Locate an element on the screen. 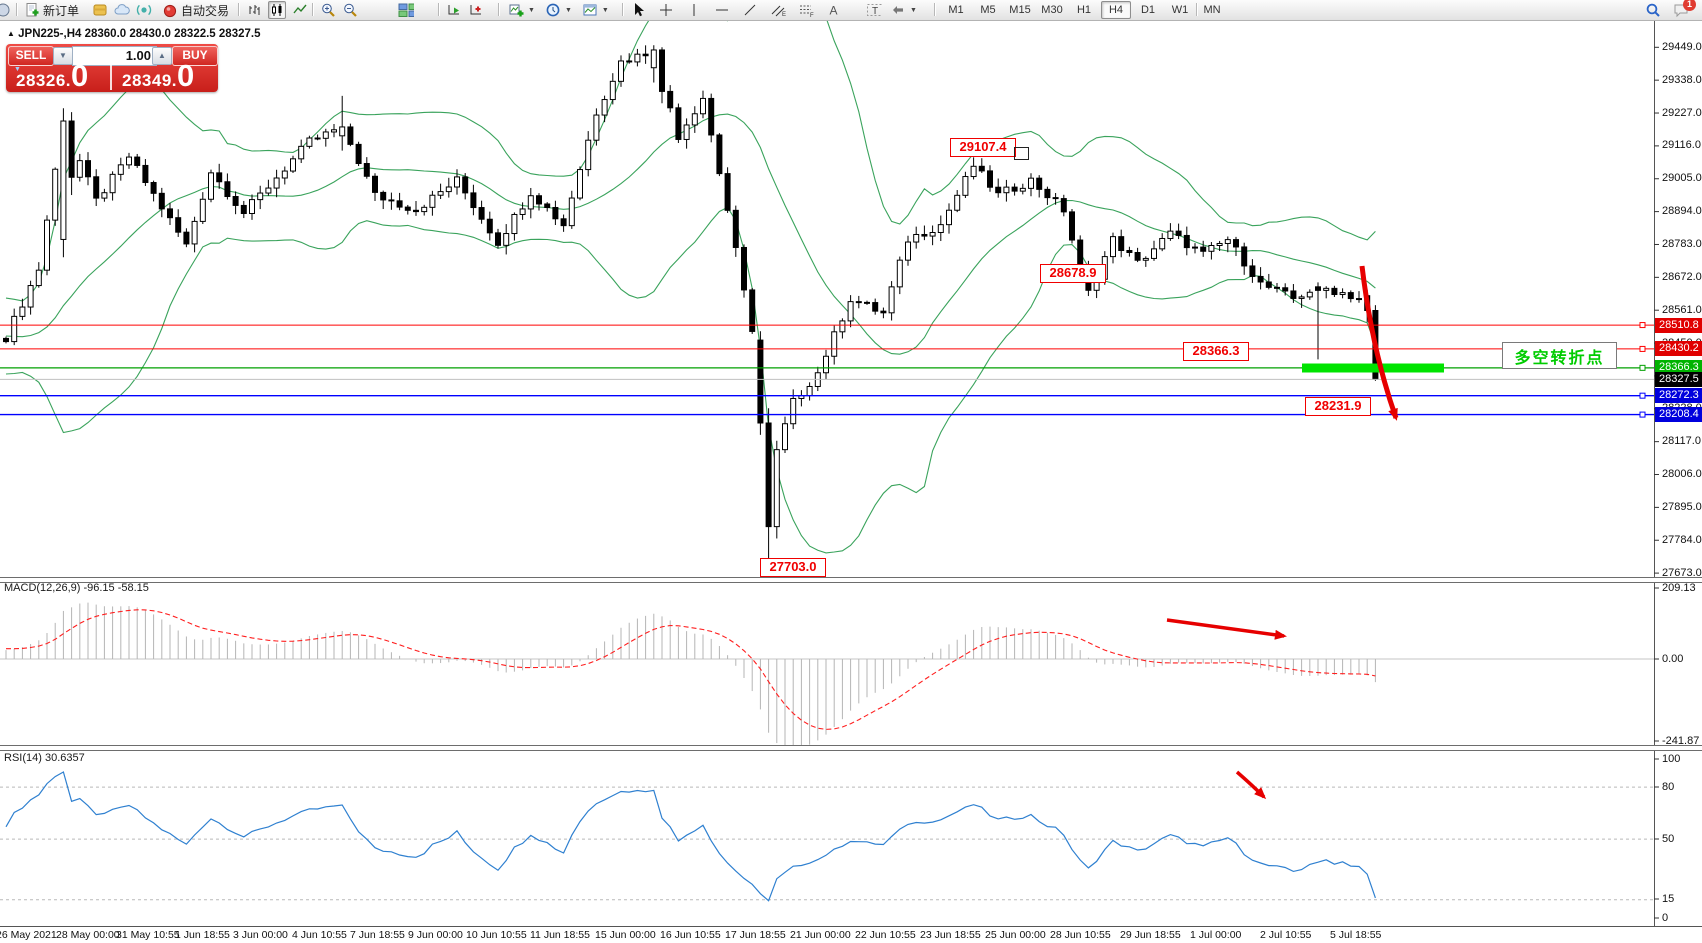  bar-chart-icon is located at coordinates (254, 10).